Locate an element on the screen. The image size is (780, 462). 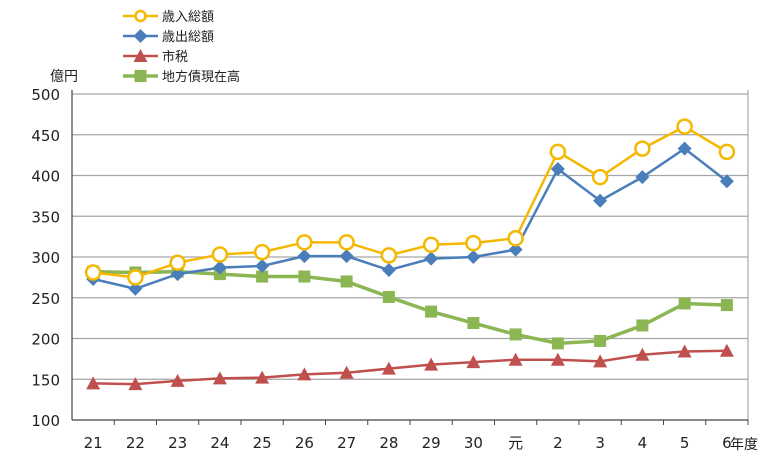
x-tick-label: 29 is located at coordinates (431, 443).